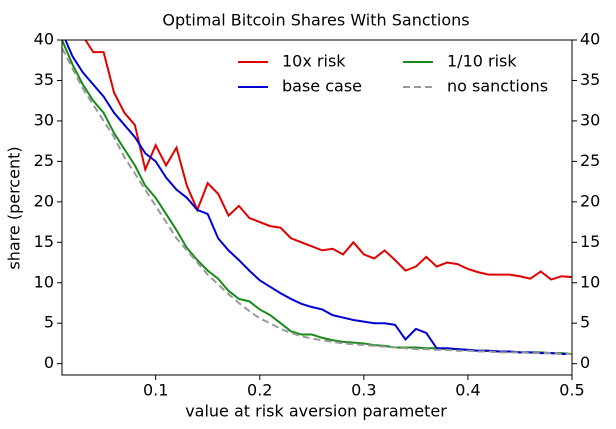 This screenshot has width=616, height=429. I want to click on x-axis-label: value at risk aversion parameter, so click(316, 411).